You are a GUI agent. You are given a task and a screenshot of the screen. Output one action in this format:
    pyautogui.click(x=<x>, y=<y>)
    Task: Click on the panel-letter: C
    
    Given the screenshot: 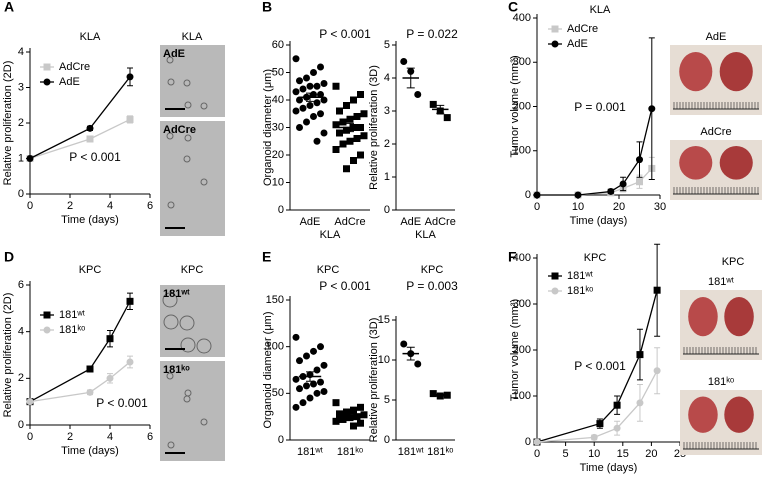 What is the action you would take?
    pyautogui.click(x=513, y=7)
    